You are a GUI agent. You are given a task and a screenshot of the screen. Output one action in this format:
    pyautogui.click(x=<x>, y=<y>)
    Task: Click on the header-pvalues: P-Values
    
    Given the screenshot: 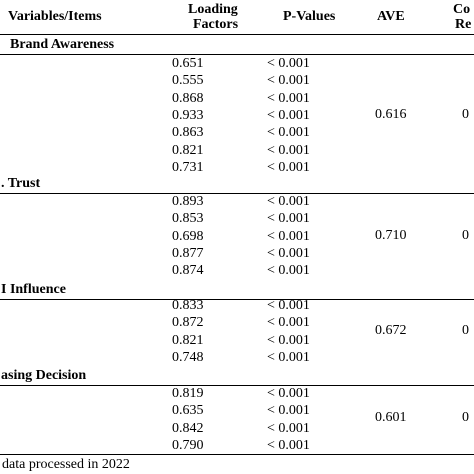 What is the action you would take?
    pyautogui.click(x=309, y=16)
    